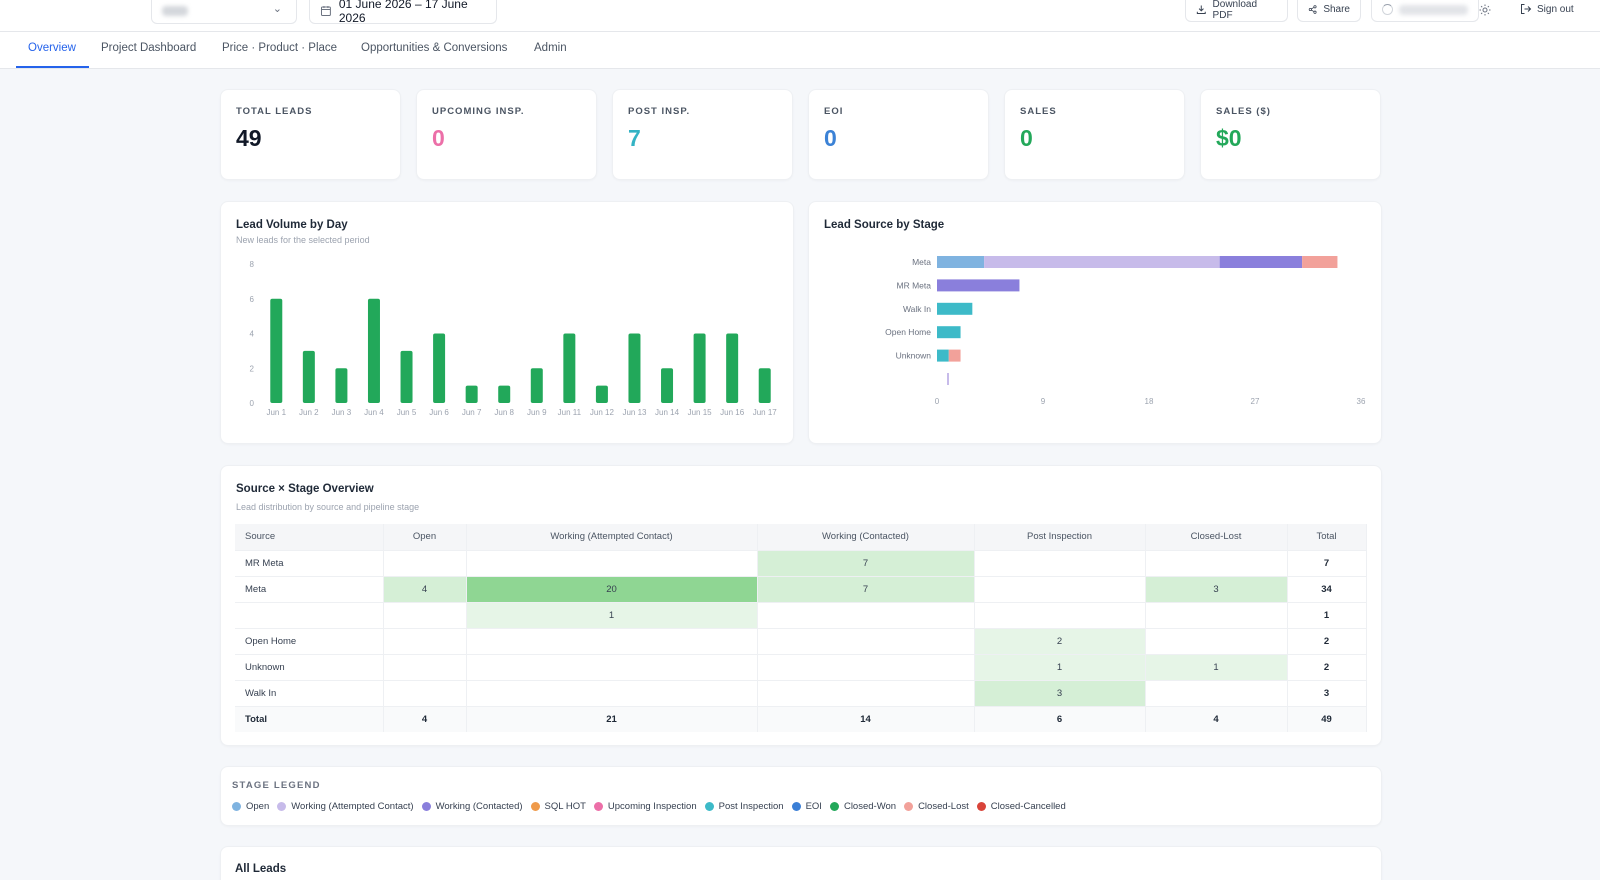 The image size is (1600, 880). Describe the element at coordinates (700, 412) in the screenshot. I see `x-tick-label: Jun 15` at that location.